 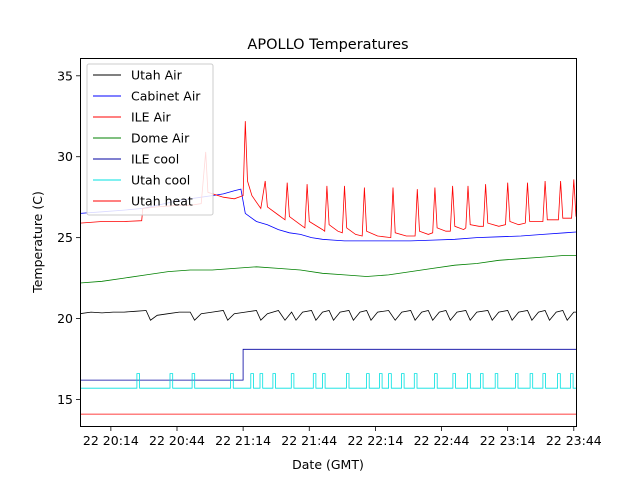 I want to click on y-tick-label: 15, so click(x=65, y=399).